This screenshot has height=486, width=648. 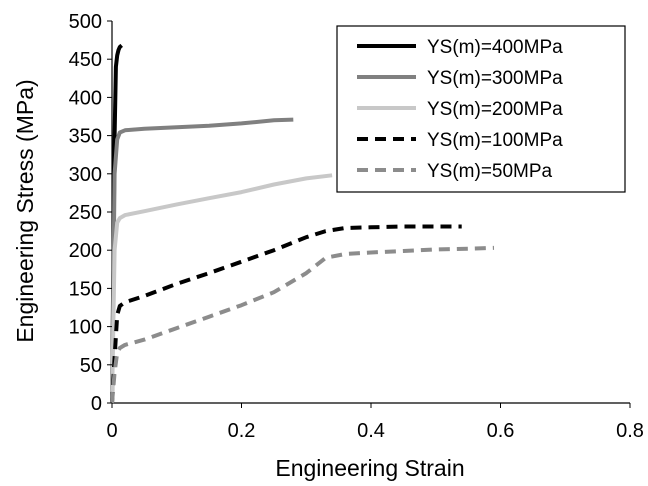 I want to click on y-tick-label: 500, so click(x=85, y=22).